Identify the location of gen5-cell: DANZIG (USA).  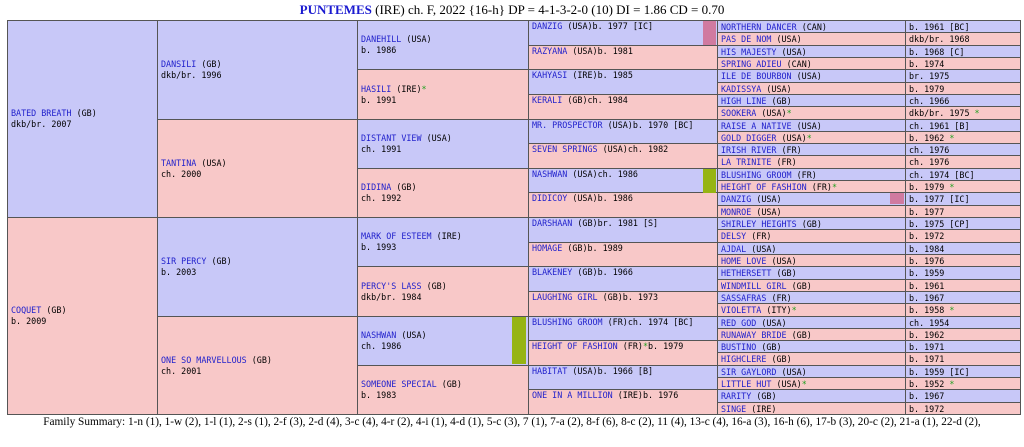
(811, 199).